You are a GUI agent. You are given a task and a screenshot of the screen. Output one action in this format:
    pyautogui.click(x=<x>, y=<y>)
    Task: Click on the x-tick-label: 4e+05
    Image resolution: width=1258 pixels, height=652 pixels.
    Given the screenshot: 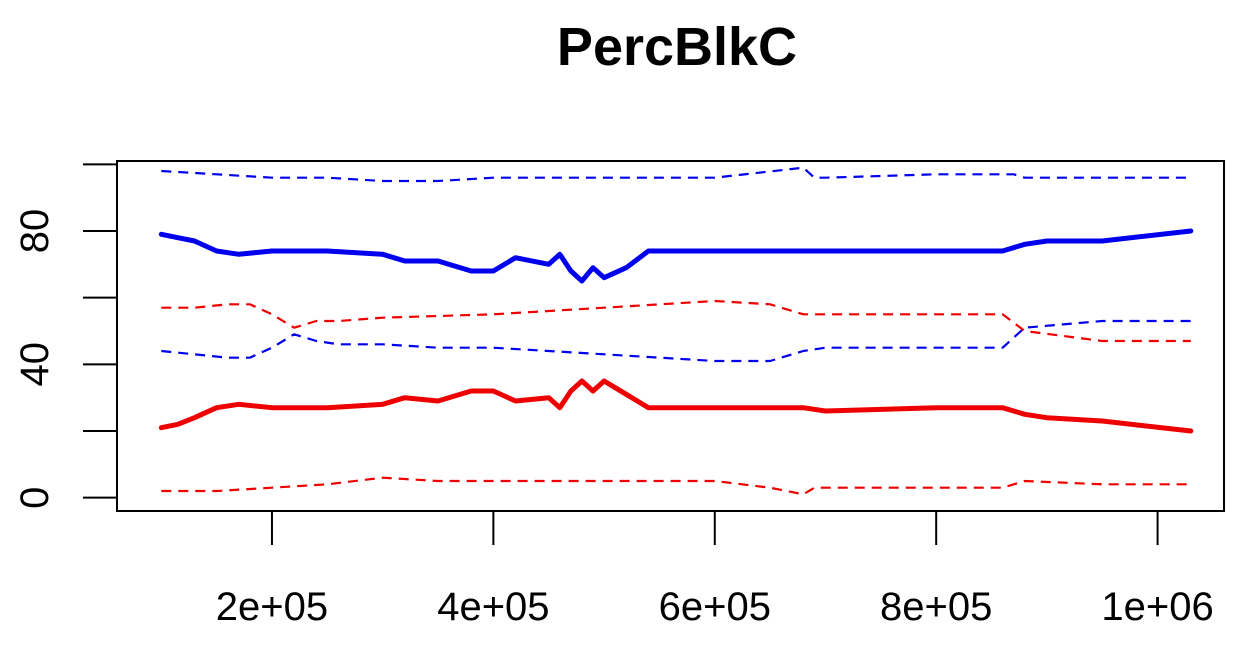 What is the action you would take?
    pyautogui.click(x=493, y=607)
    